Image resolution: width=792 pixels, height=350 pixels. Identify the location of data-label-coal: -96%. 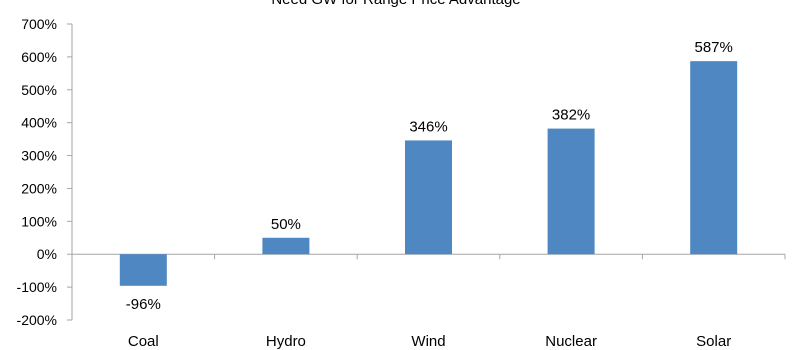
(143, 304).